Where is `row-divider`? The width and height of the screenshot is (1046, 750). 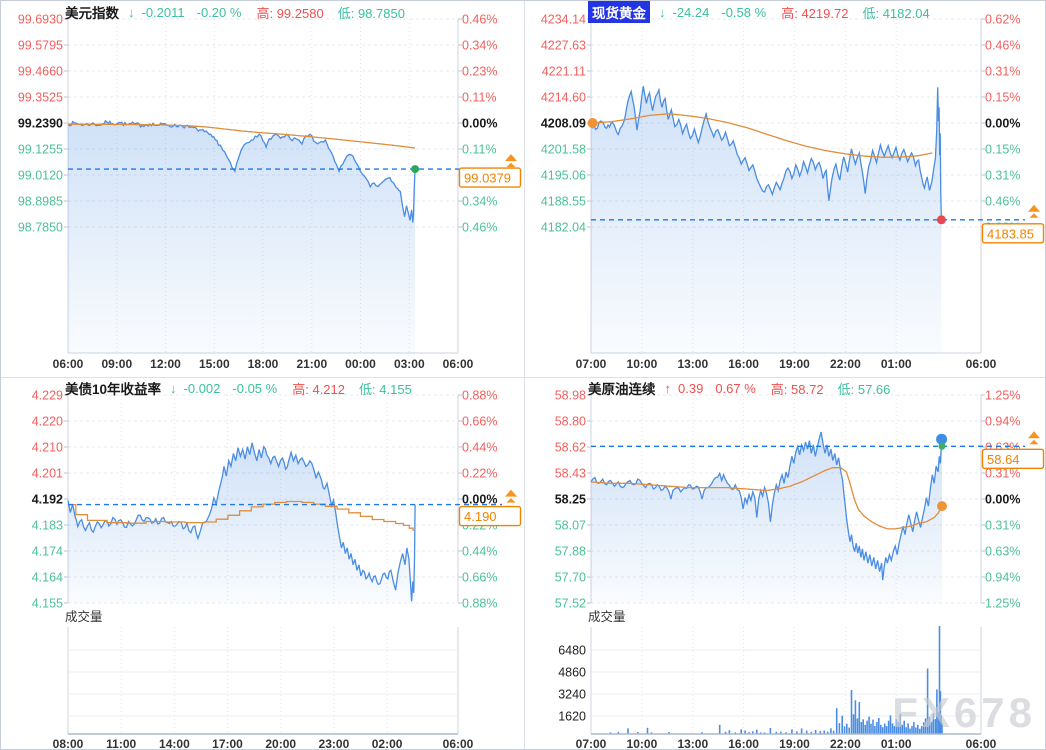 row-divider is located at coordinates (523, 377).